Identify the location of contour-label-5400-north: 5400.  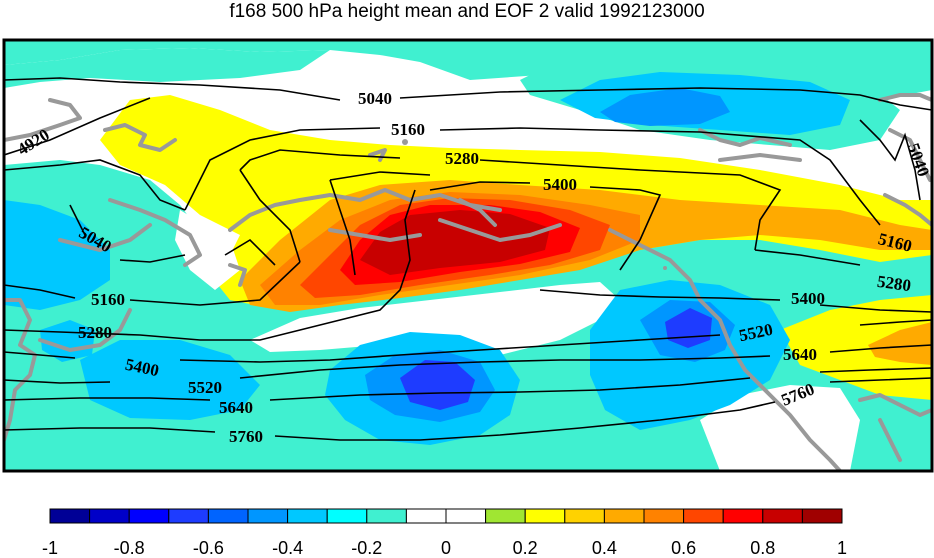
(560, 184).